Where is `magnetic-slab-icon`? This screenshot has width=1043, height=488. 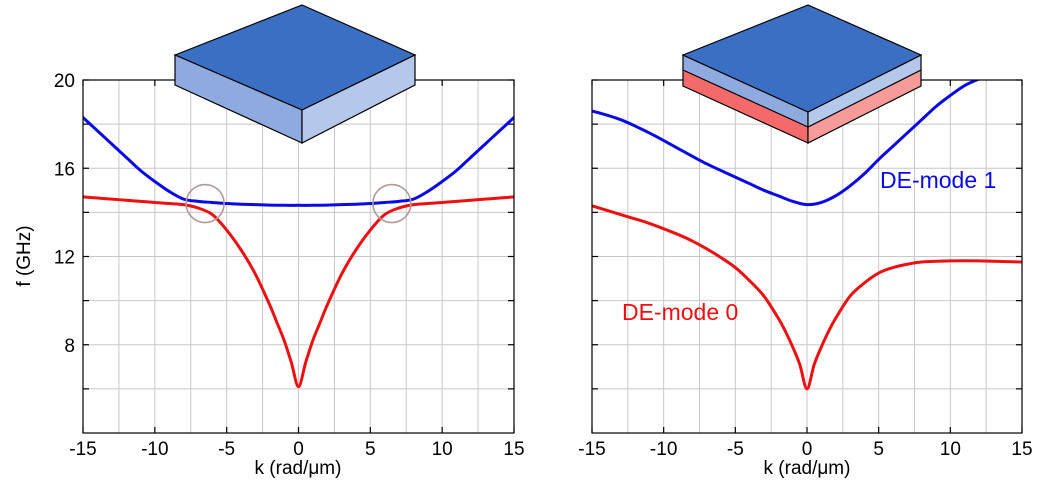 magnetic-slab-icon is located at coordinates (295, 74).